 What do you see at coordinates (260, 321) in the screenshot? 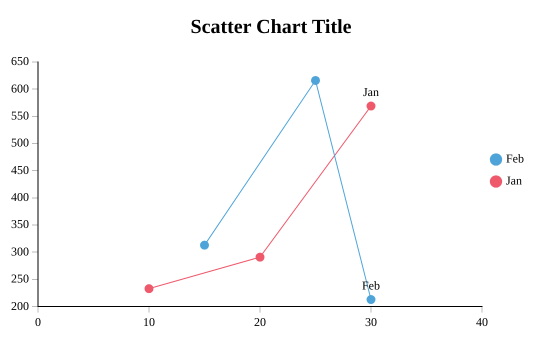
I see `x-tick-label: 20` at bounding box center [260, 321].